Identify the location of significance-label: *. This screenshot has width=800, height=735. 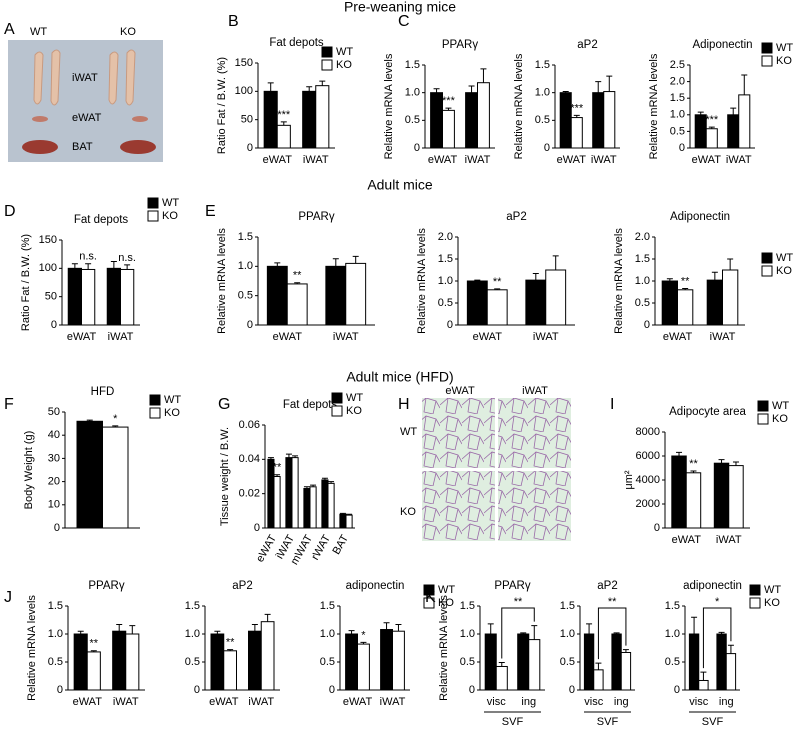
(363, 635).